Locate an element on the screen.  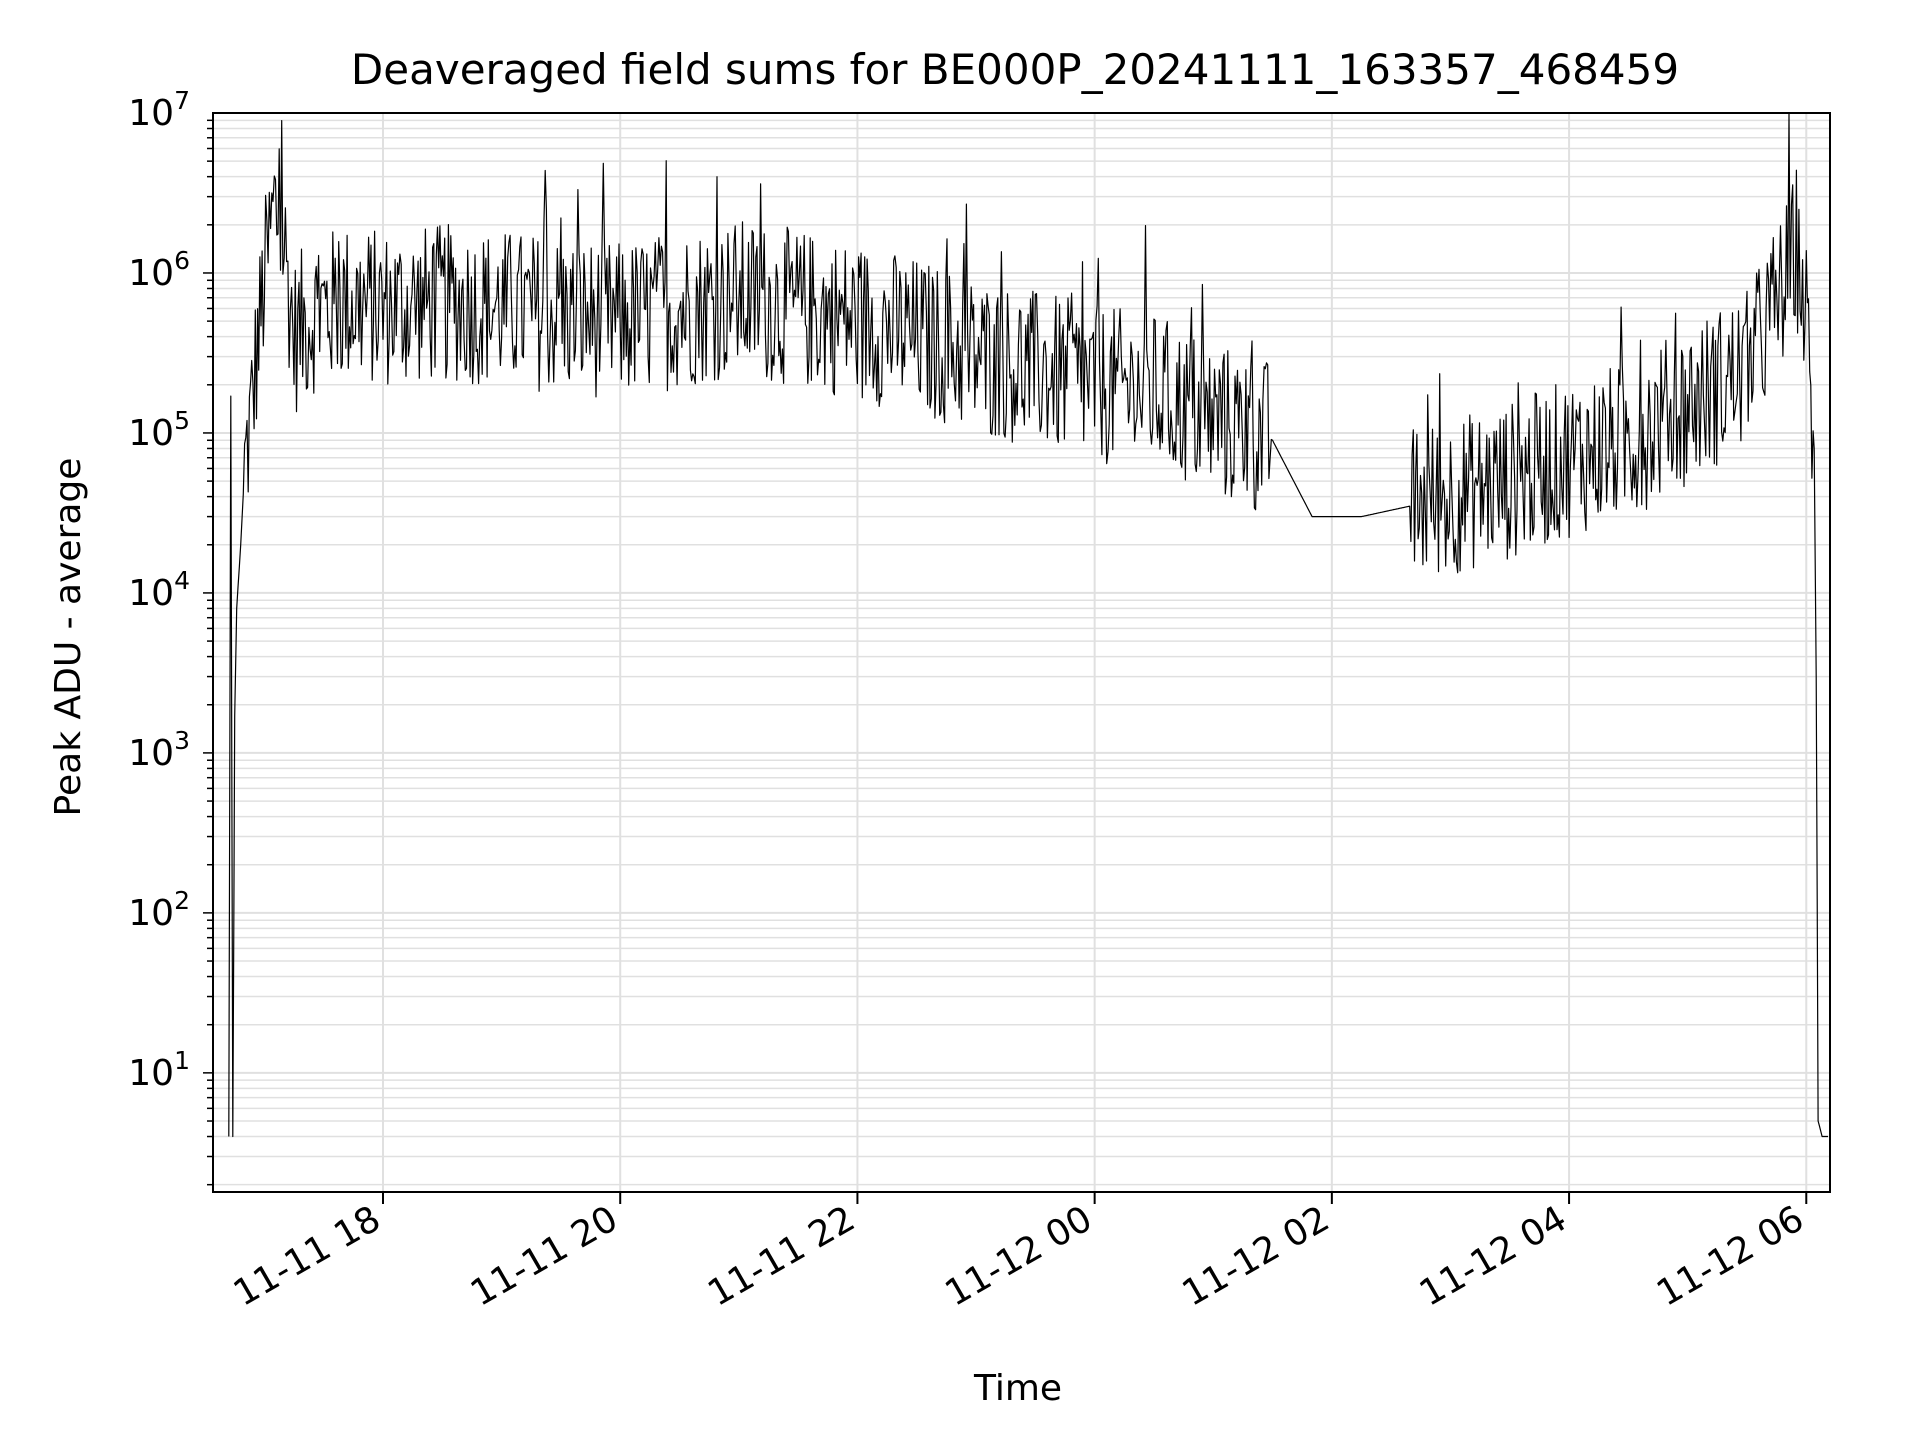
y-tick-label: 10² is located at coordinates (159, 910).